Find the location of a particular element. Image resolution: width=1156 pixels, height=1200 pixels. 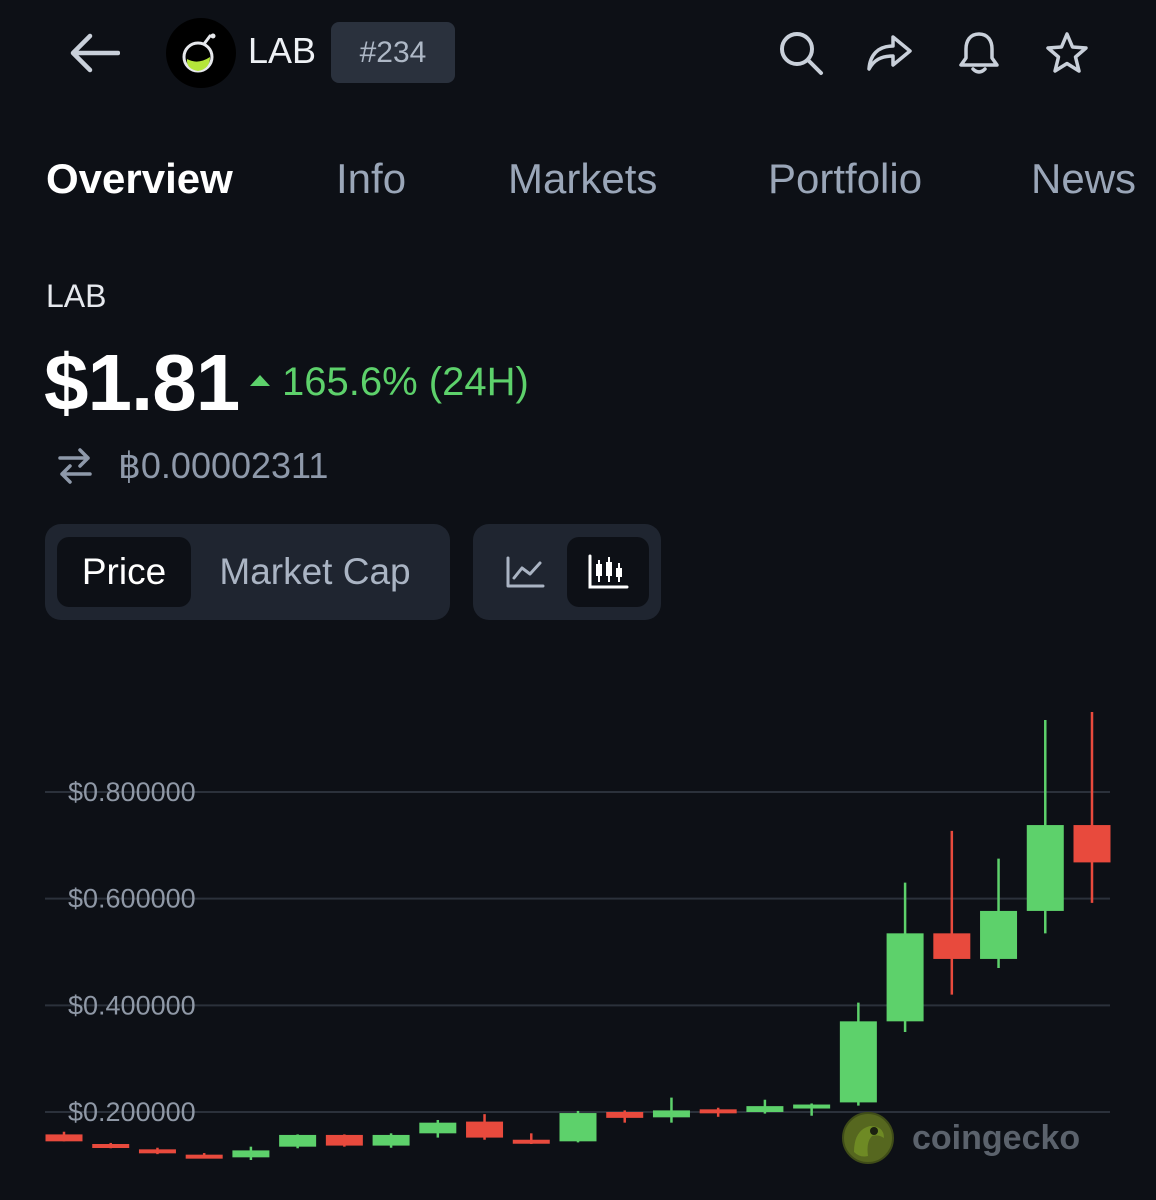

back-arrow-icon is located at coordinates (95, 53).